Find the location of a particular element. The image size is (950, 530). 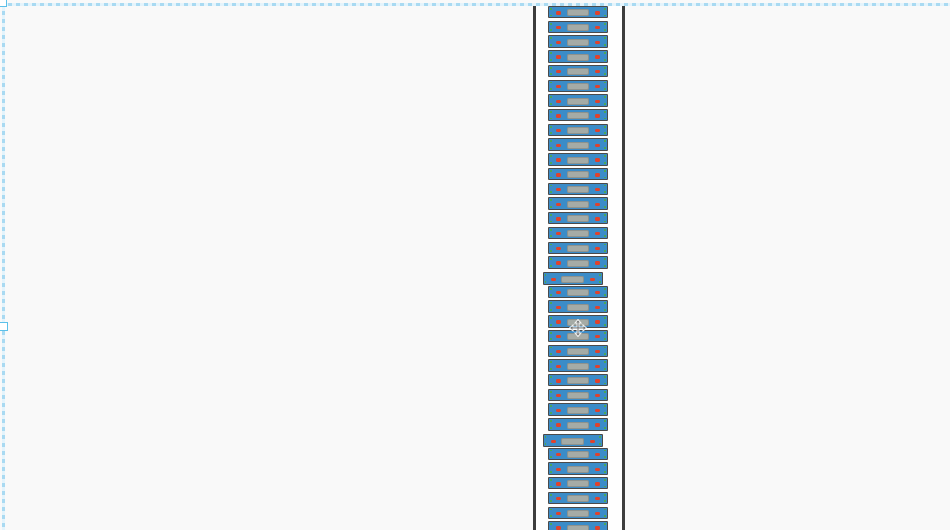

rack-frame is located at coordinates (579, 267).